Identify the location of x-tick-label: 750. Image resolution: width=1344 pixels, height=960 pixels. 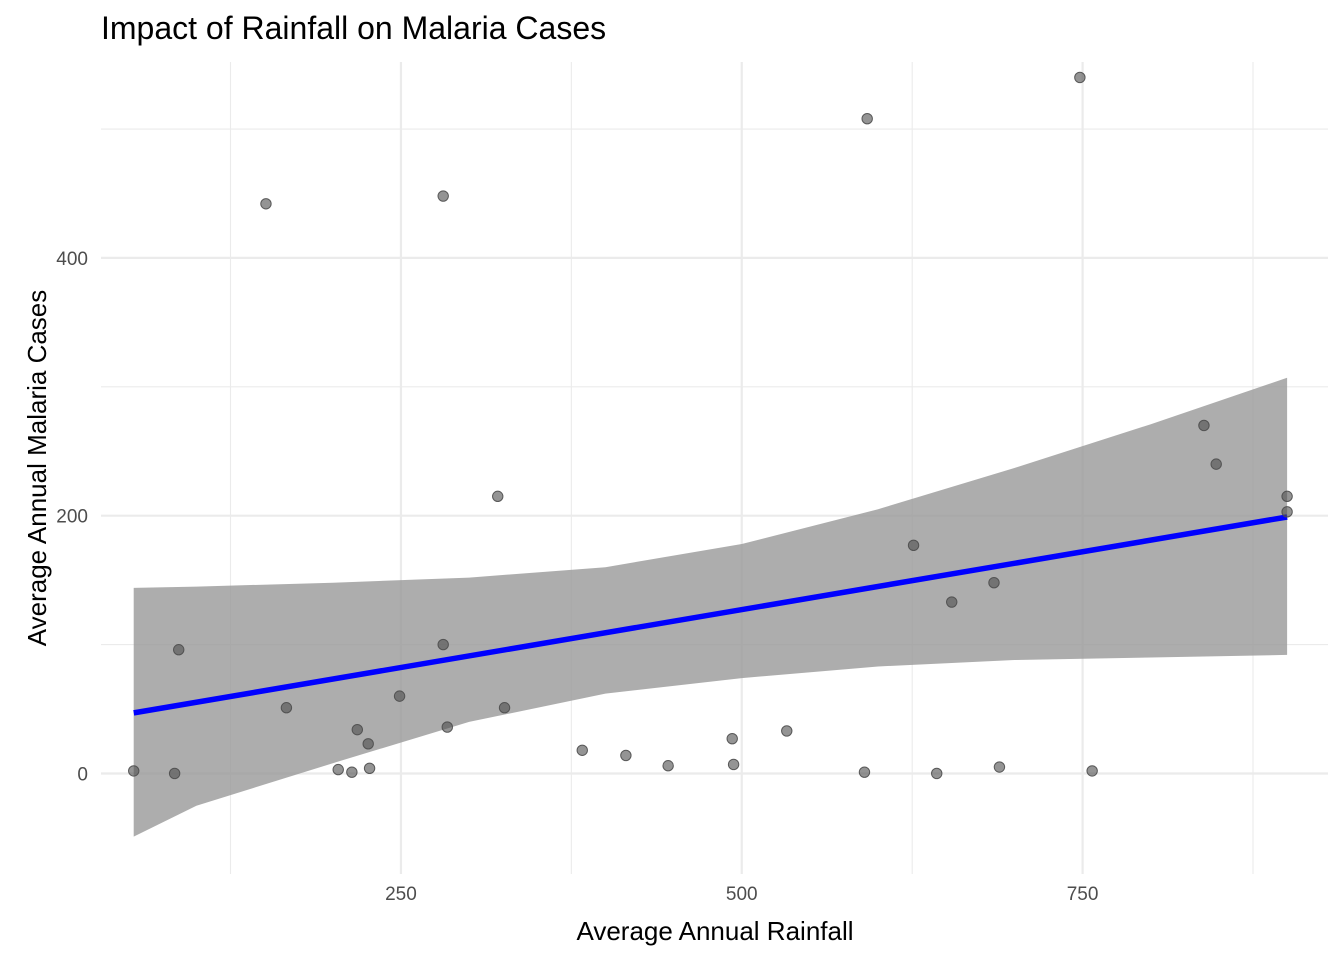
(1083, 894).